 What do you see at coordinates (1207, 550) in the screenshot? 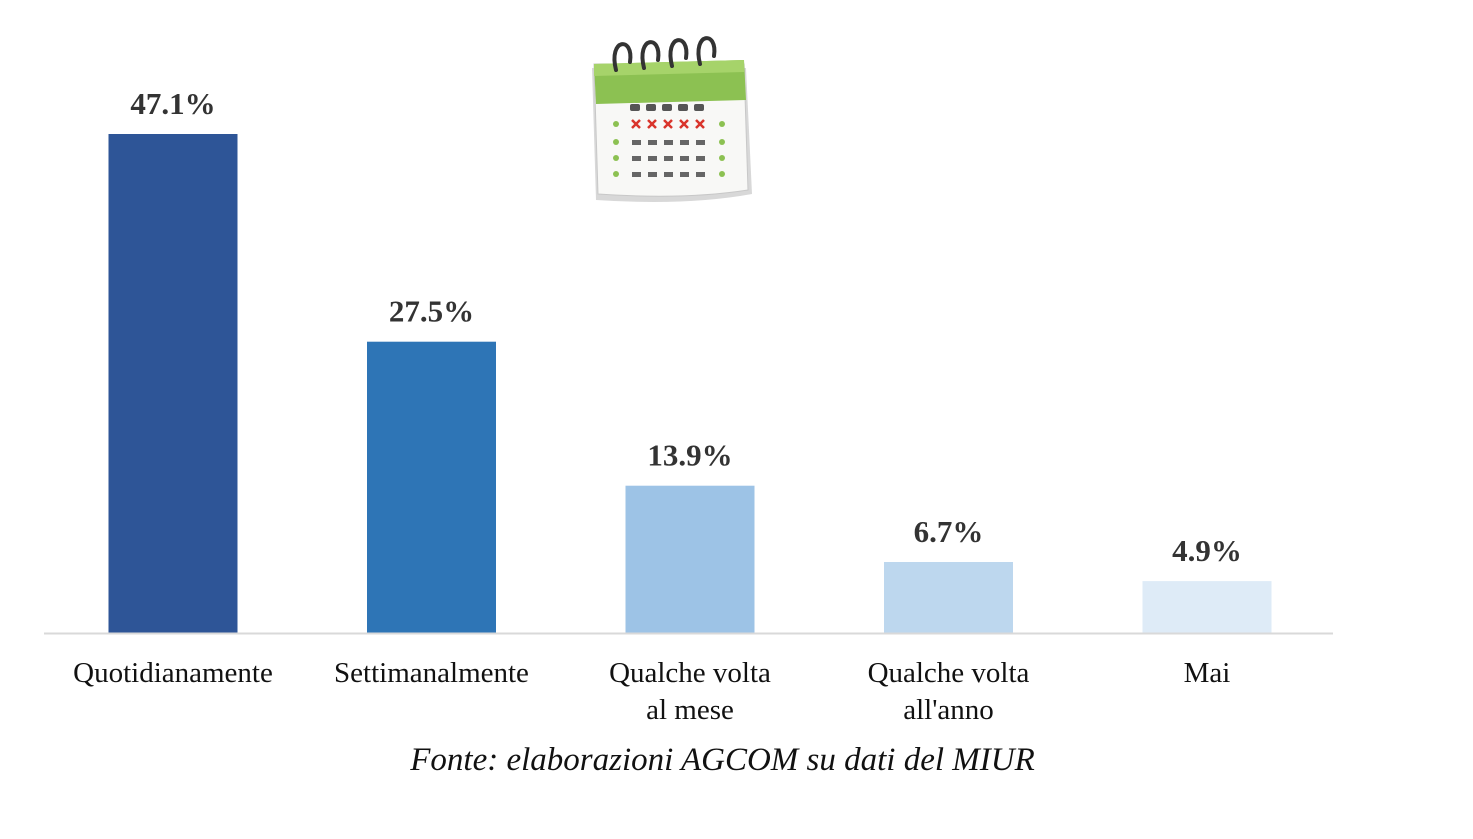
I see `value-label-4: 4.9%` at bounding box center [1207, 550].